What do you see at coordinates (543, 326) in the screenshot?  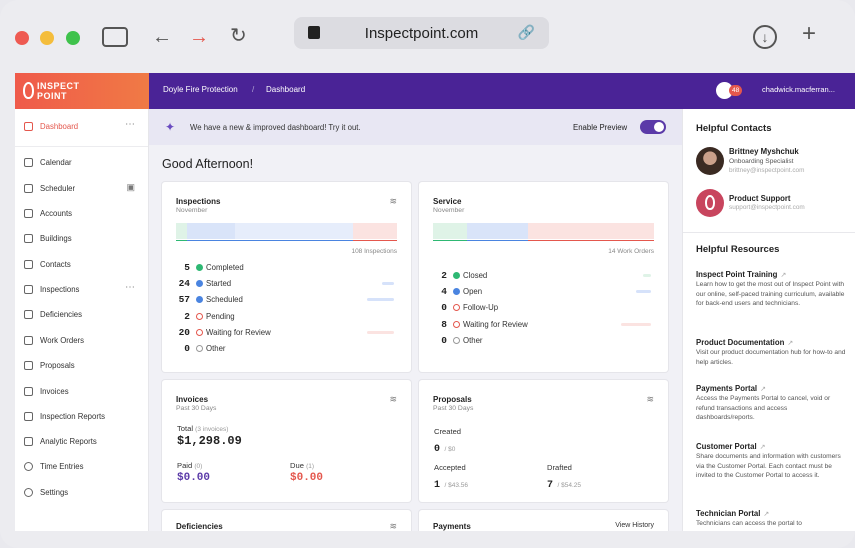 I see `status-row-waiting-review: 8 Waiting for Review` at bounding box center [543, 326].